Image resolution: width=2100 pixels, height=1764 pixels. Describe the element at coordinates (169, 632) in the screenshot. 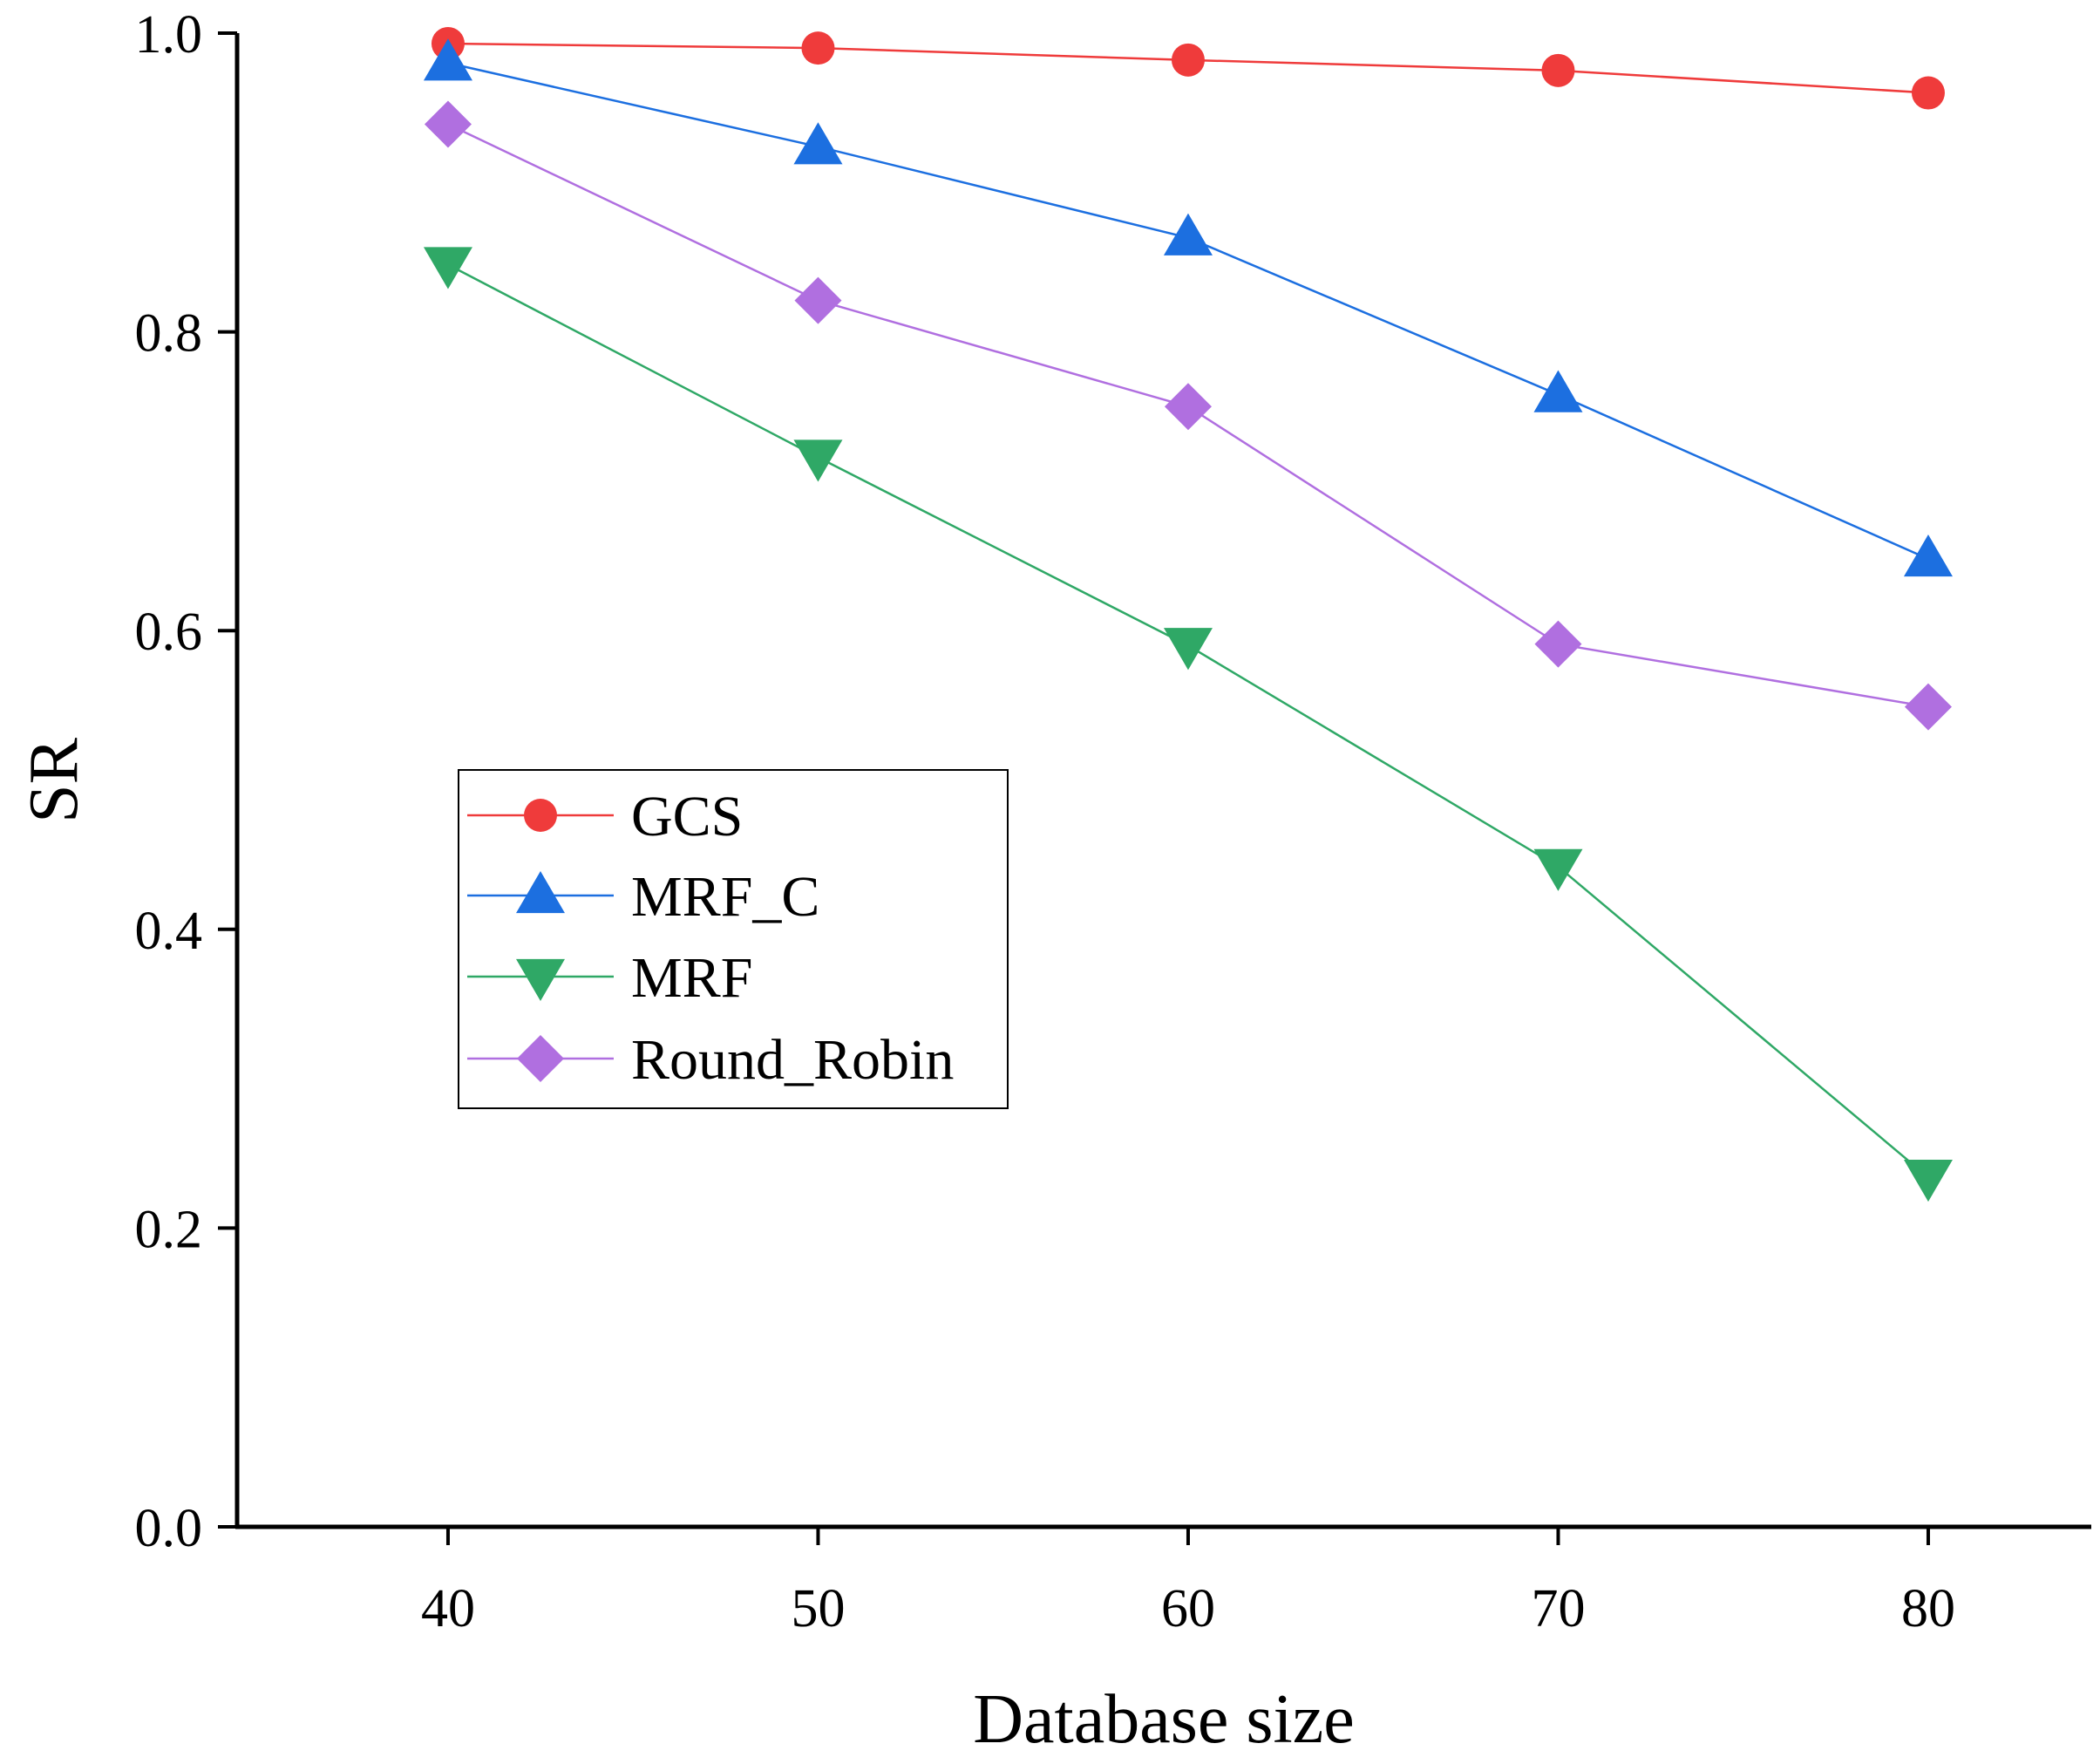

I see `y-tick-label-3: 0.6` at that location.